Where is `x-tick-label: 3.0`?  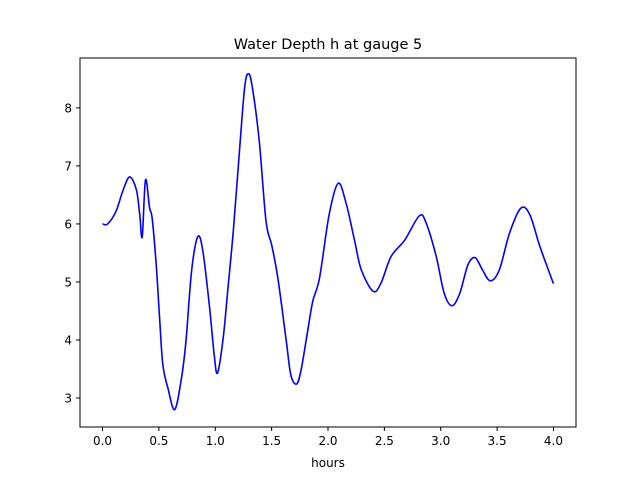 x-tick-label: 3.0 is located at coordinates (440, 441).